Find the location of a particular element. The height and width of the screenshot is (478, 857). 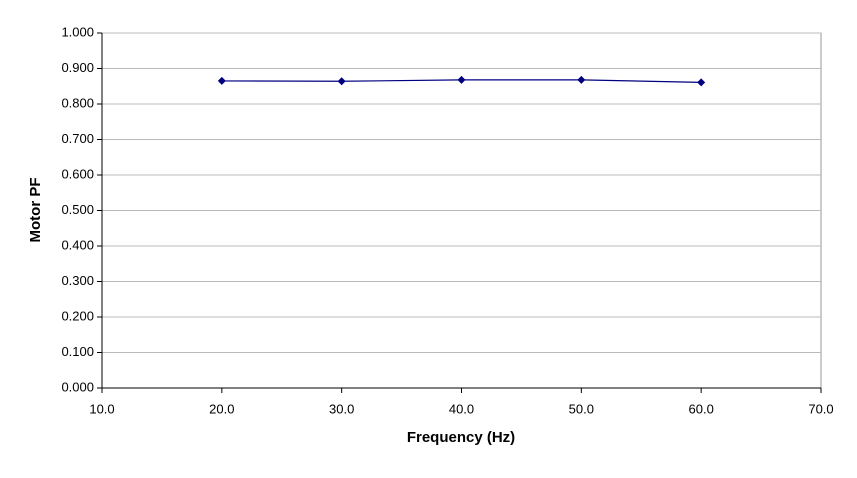

x-tick-label: 40.0 is located at coordinates (461, 408).